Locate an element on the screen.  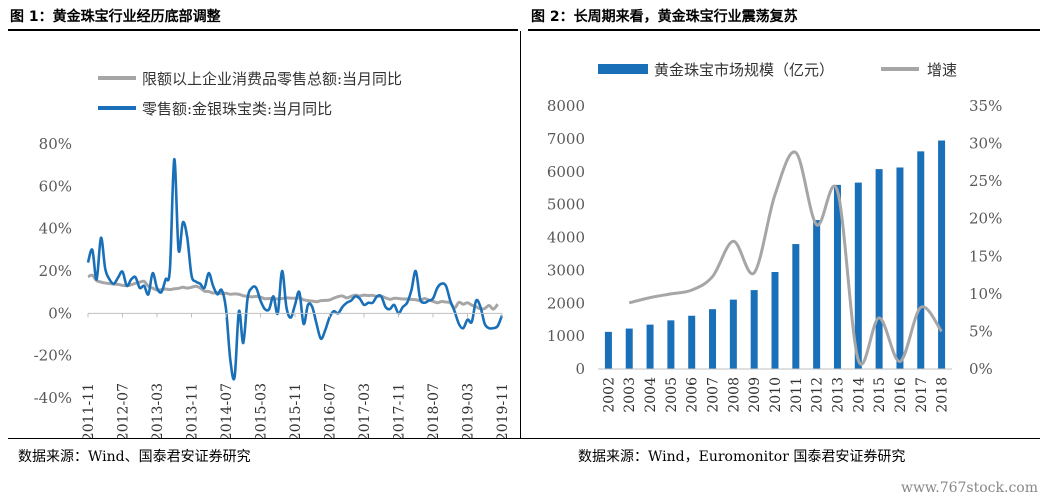
right-source-note: 数据来源：Wind，Euromonitor 国泰君安证券研究 is located at coordinates (742, 457).